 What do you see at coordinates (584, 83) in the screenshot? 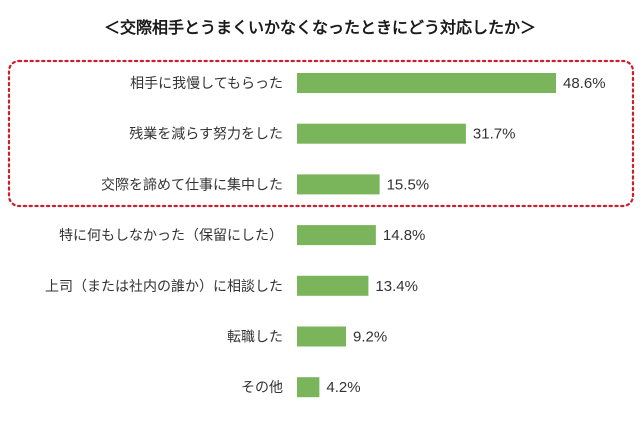
I see `data-label: 48.6%` at bounding box center [584, 83].